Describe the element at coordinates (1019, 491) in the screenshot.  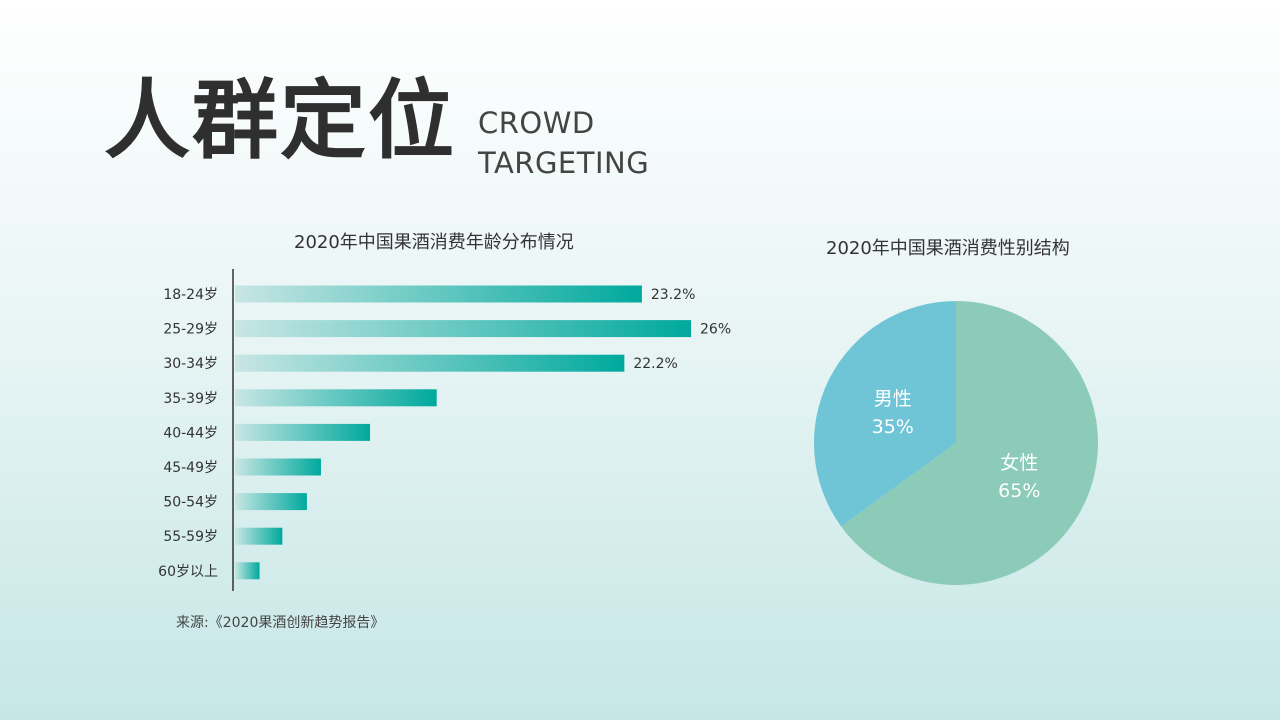
I see `pie-slice-value: 65%` at that location.